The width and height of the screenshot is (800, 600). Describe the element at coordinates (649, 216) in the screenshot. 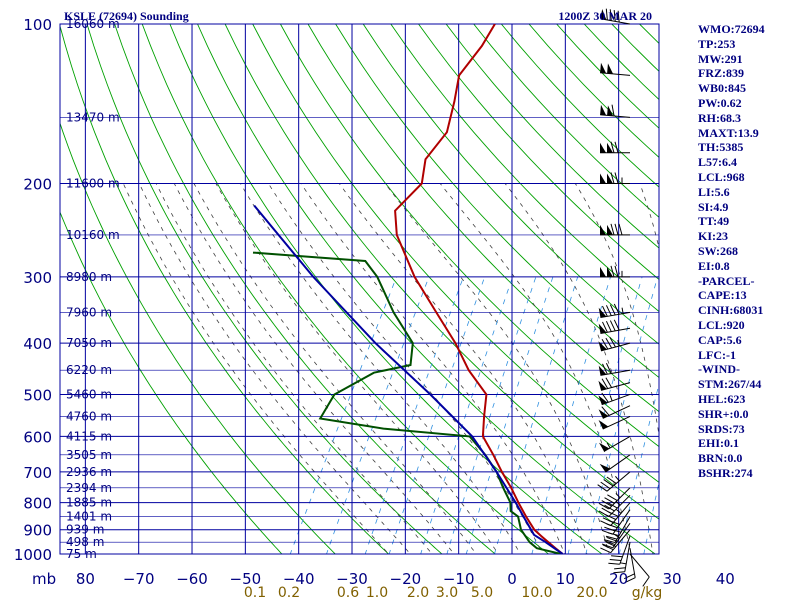

I see `moist-adiabat` at that location.